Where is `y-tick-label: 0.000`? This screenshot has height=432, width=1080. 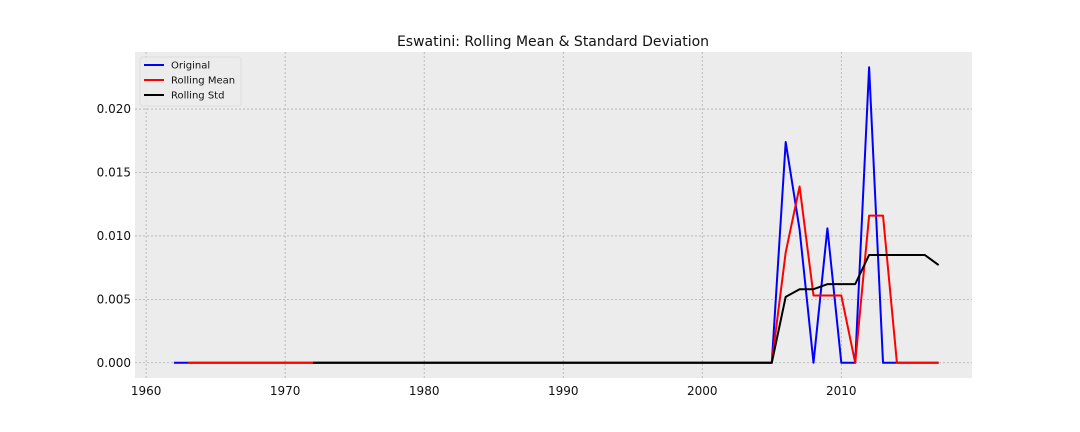
y-tick-label: 0.000 is located at coordinates (114, 363).